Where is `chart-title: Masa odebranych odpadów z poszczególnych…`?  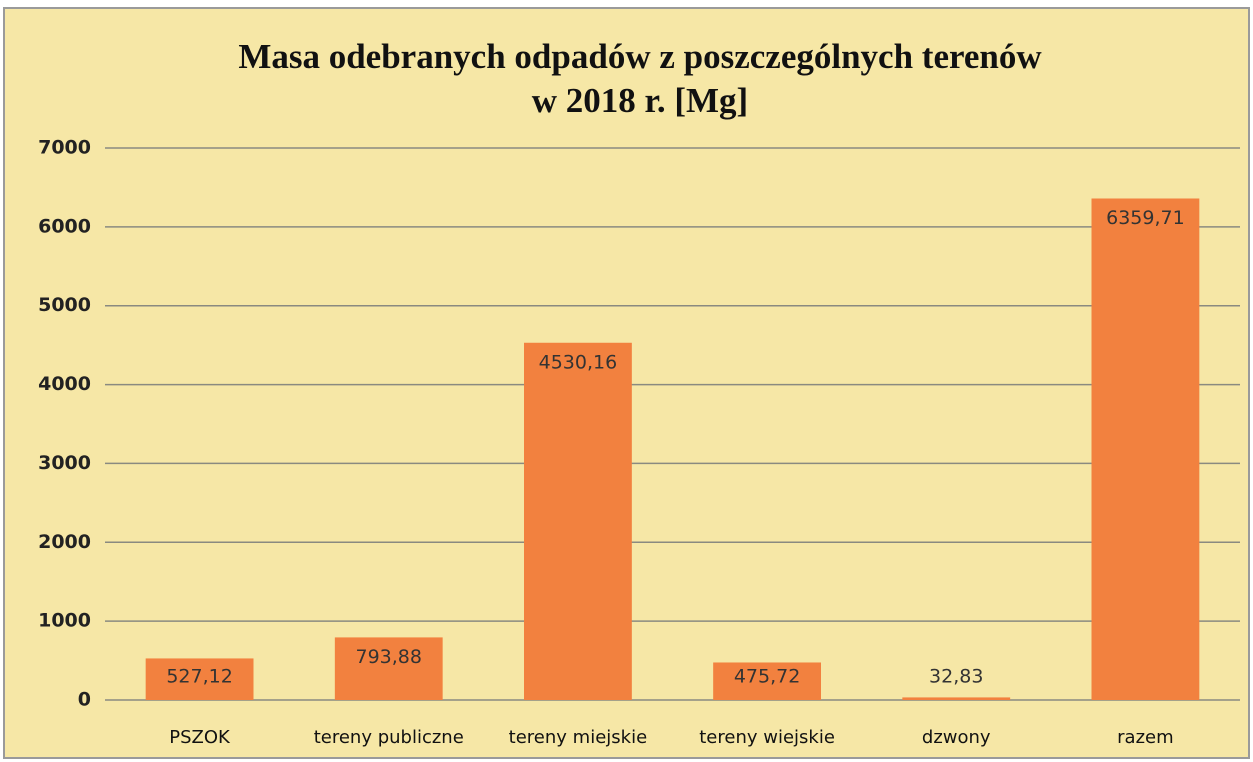
chart-title: Masa odebranych odpadów z poszczególnych… is located at coordinates (640, 56).